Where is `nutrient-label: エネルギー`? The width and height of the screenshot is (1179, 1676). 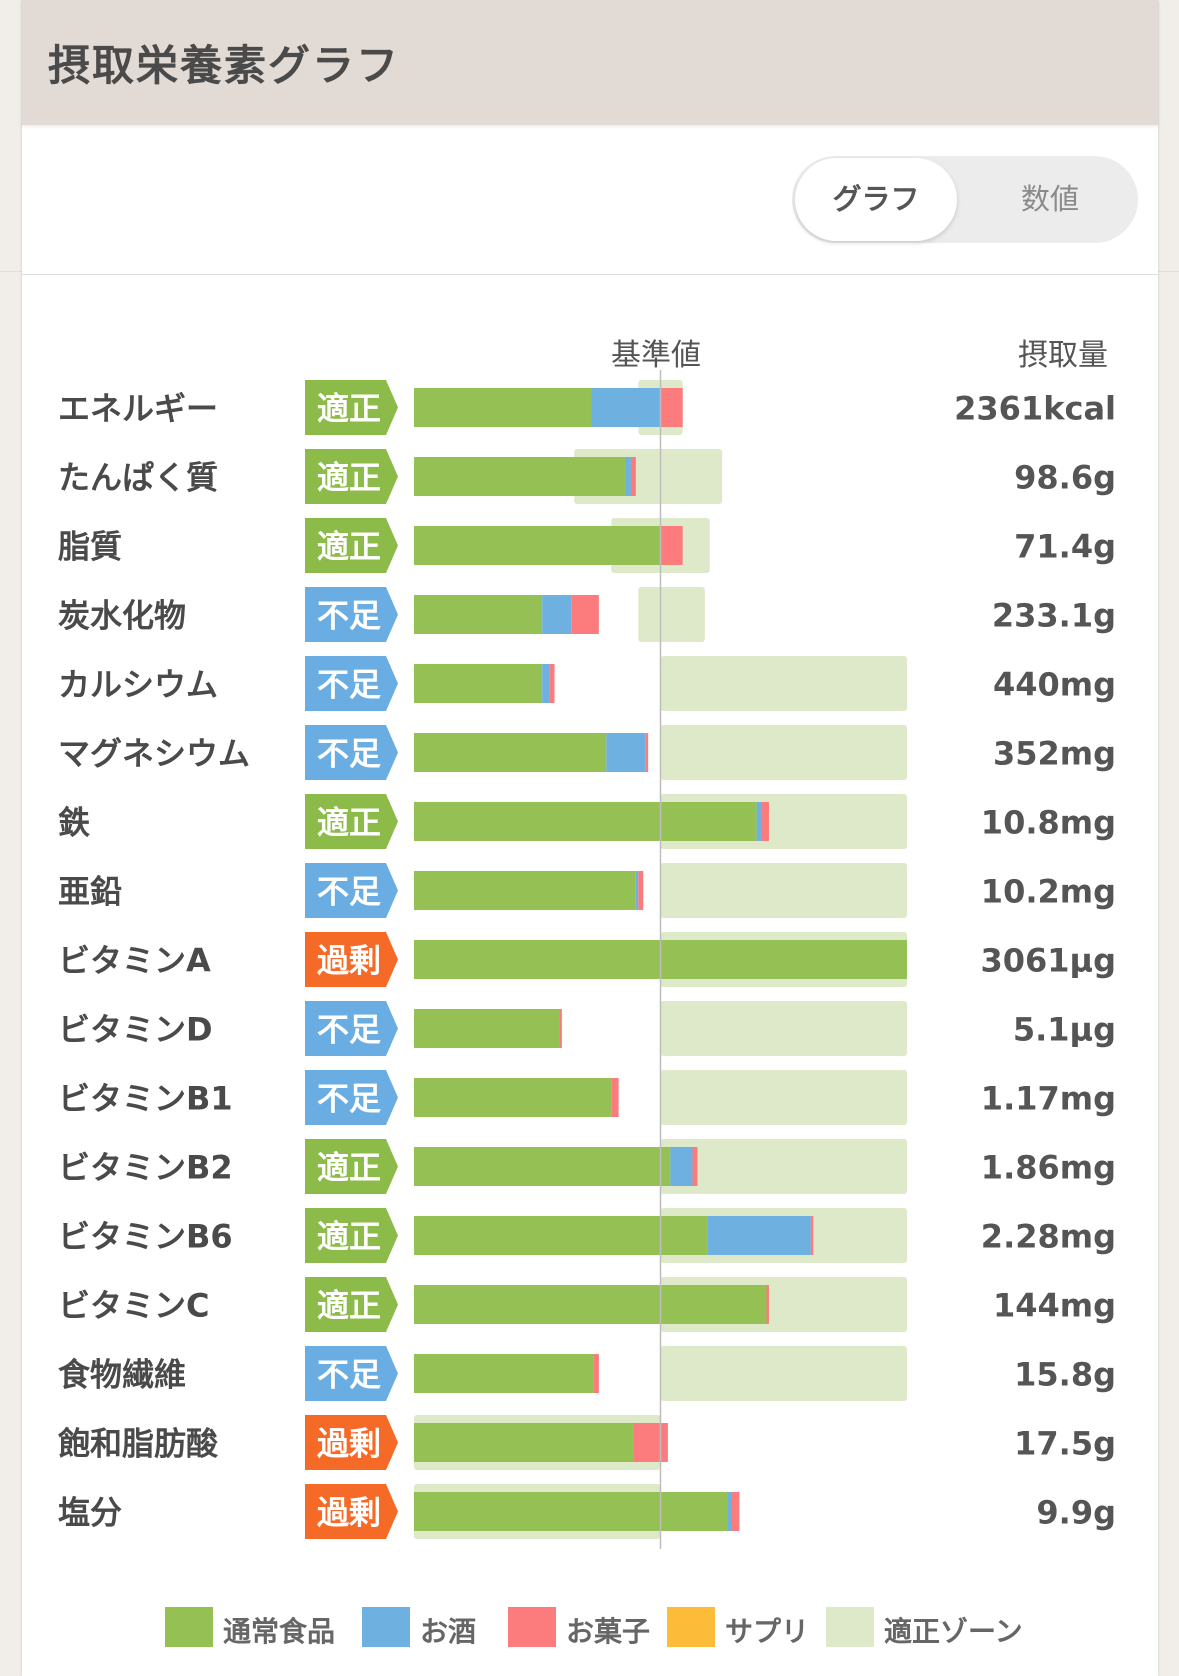
nutrient-label: エネルギー is located at coordinates (138, 409).